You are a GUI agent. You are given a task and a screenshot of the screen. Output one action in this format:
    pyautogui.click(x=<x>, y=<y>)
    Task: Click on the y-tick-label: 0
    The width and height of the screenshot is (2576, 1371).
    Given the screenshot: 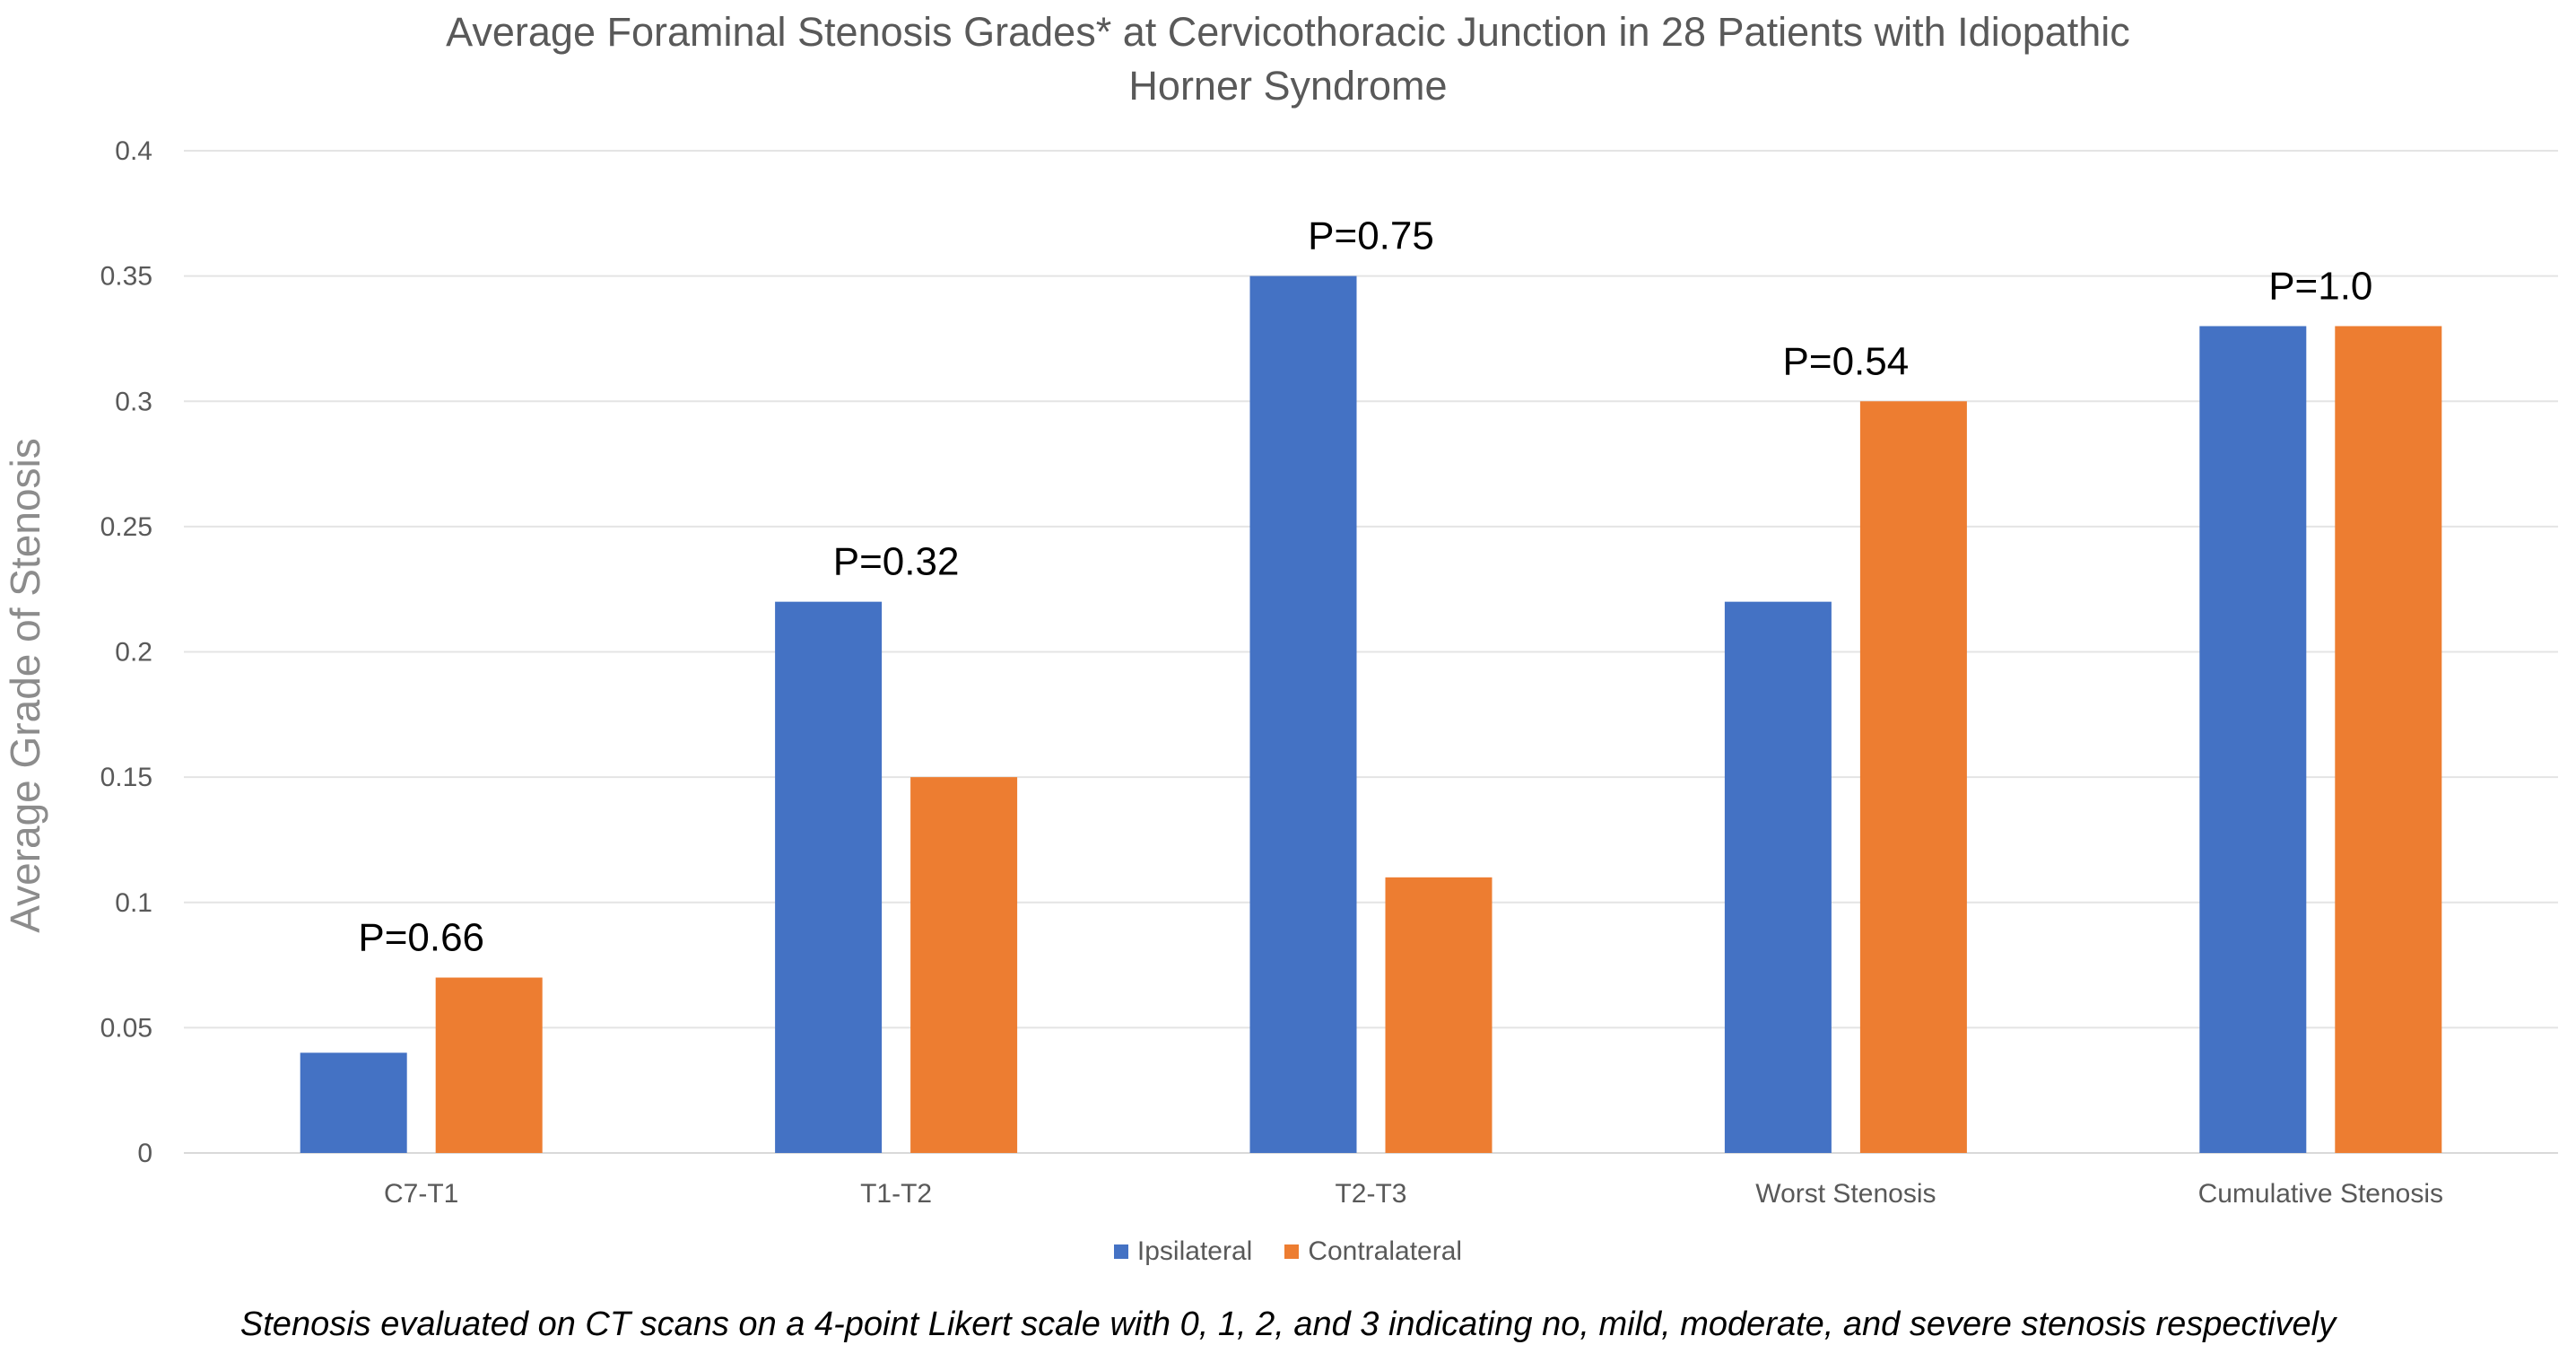 What is the action you would take?
    pyautogui.click(x=144, y=1153)
    